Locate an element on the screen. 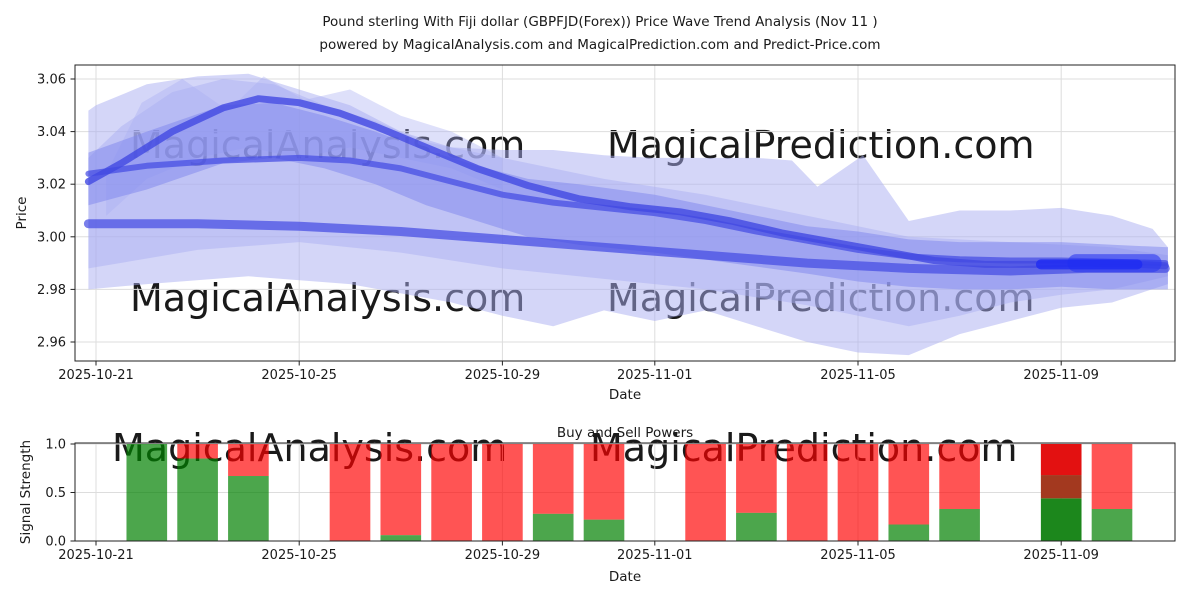  power-x-tick-label: 2025-11-01 is located at coordinates (655, 555).